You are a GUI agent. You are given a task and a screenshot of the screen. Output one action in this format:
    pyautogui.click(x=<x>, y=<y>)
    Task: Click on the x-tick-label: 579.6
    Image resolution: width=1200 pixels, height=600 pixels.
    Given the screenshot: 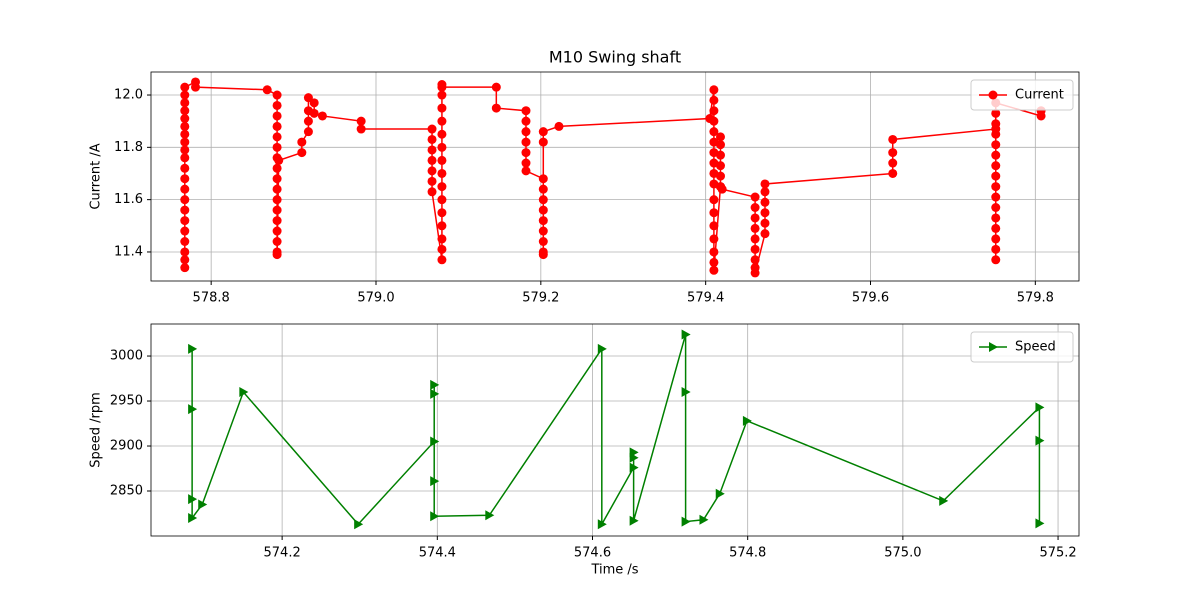 What is the action you would take?
    pyautogui.click(x=870, y=298)
    